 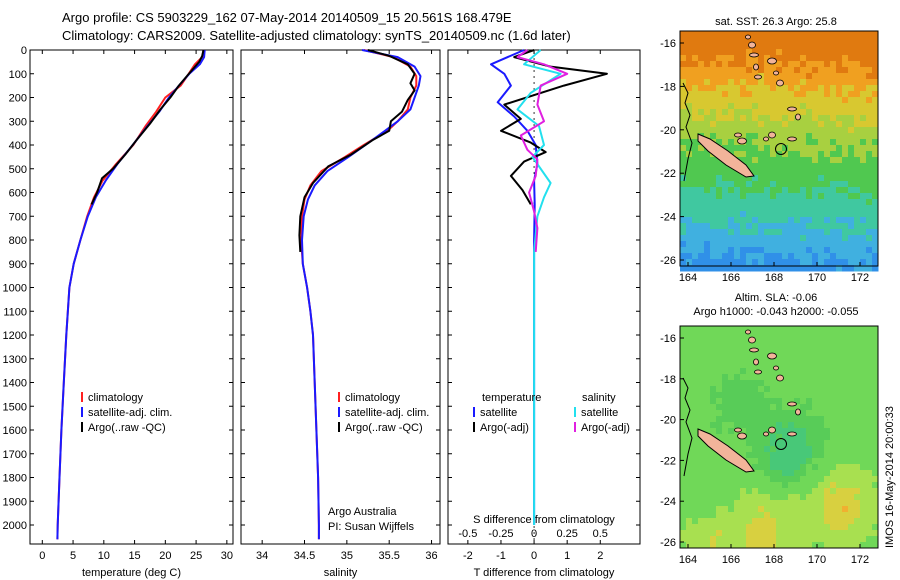 I want to click on x-tick-label: 34, so click(x=262, y=556).